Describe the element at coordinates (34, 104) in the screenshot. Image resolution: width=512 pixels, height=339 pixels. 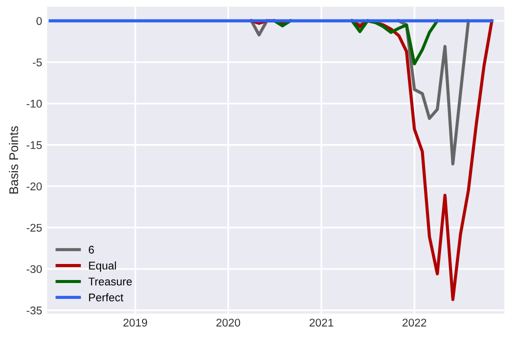
I see `y-tick-label: -10` at that location.